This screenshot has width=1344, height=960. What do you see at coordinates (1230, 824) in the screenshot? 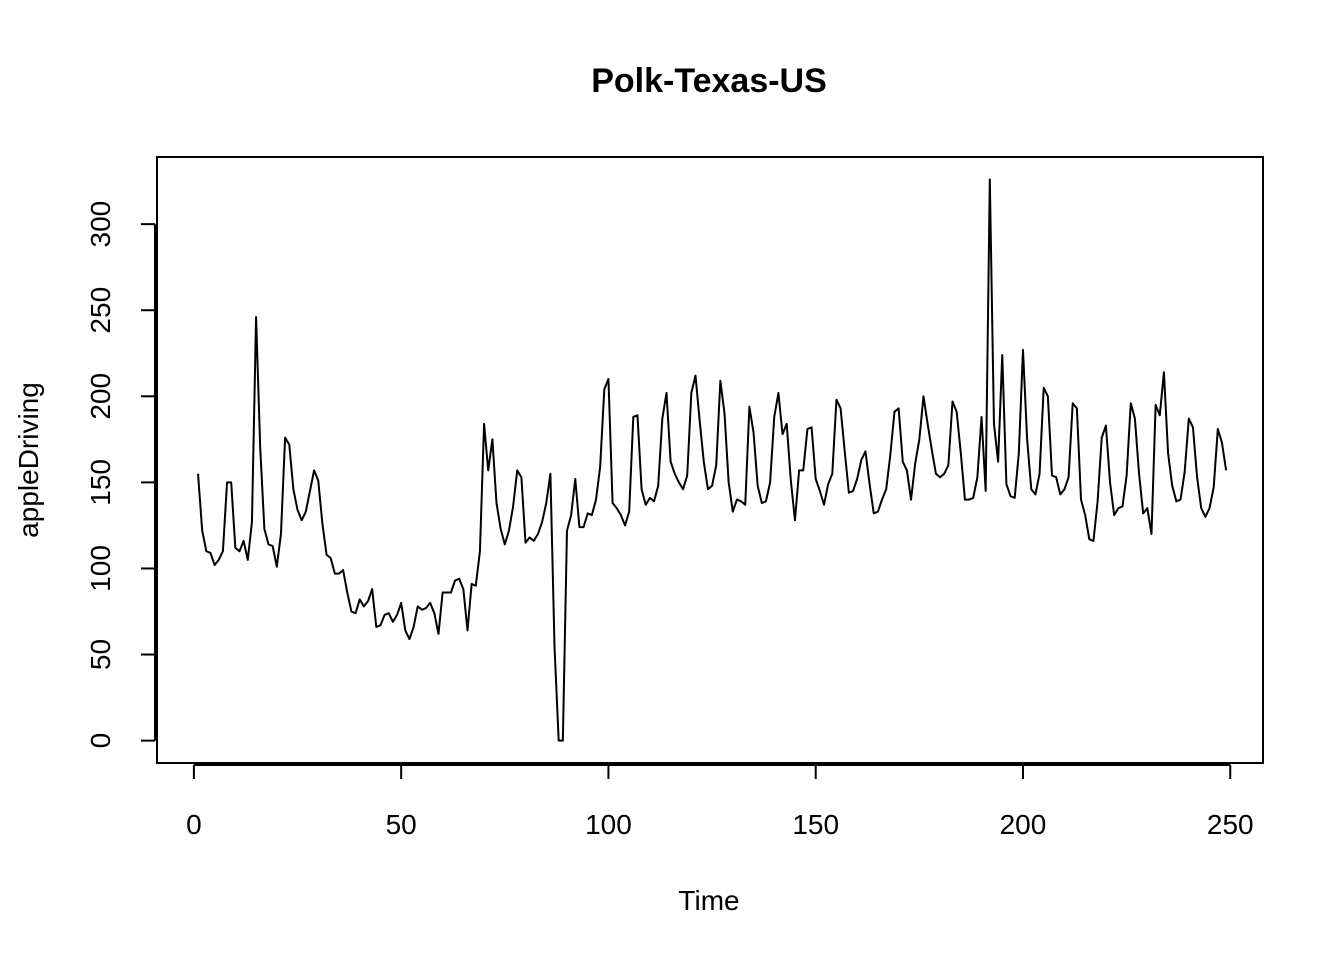
I see `x-tick-label: 250` at bounding box center [1230, 824].